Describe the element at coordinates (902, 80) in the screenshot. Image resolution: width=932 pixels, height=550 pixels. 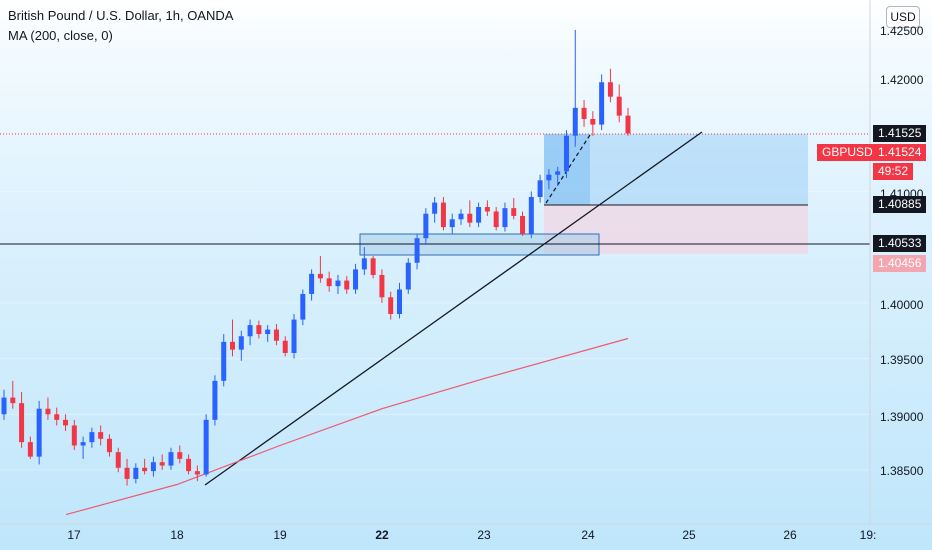
I see `price-tick-label: 1.42000` at that location.